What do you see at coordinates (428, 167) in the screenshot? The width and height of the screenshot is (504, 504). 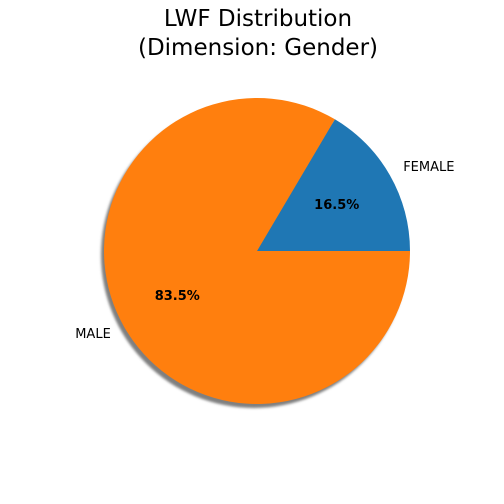 I see `category-label-female: FEMALE` at bounding box center [428, 167].